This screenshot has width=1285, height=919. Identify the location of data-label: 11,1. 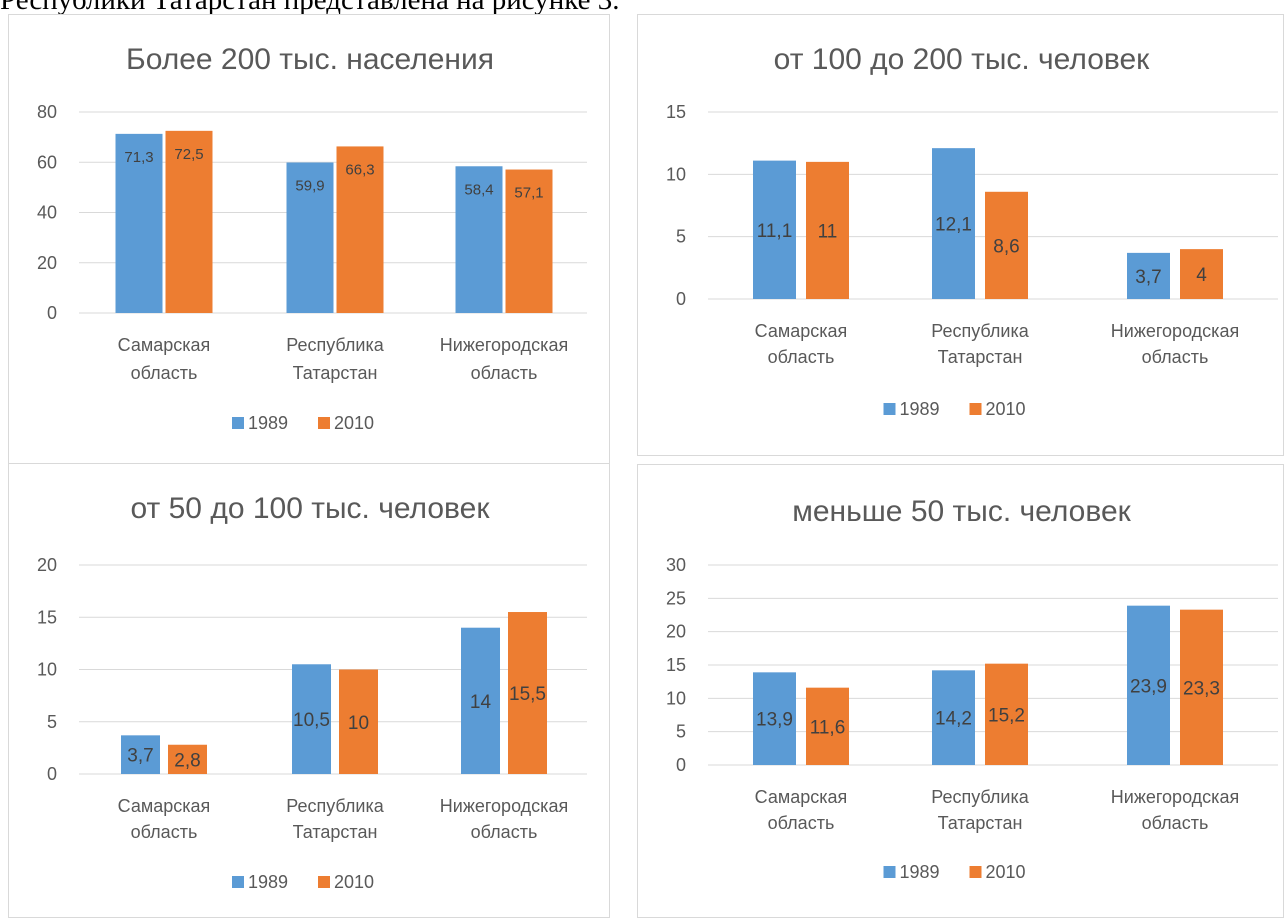
(775, 231).